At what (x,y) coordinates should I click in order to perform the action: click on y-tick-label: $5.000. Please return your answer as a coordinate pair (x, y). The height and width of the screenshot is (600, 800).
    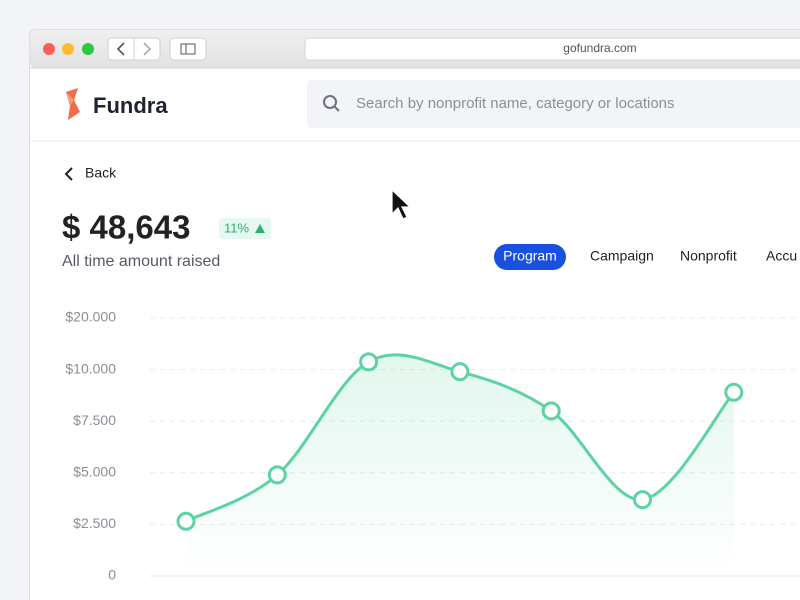
    Looking at the image, I should click on (94, 472).